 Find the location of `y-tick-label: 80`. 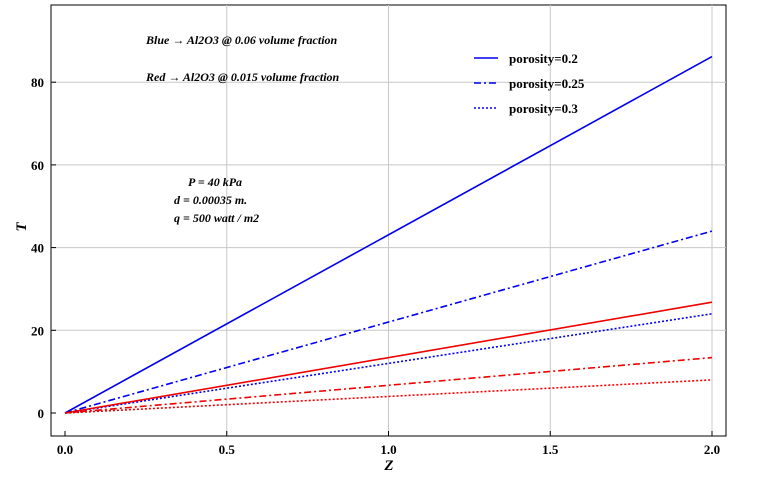

y-tick-label: 80 is located at coordinates (37, 82).